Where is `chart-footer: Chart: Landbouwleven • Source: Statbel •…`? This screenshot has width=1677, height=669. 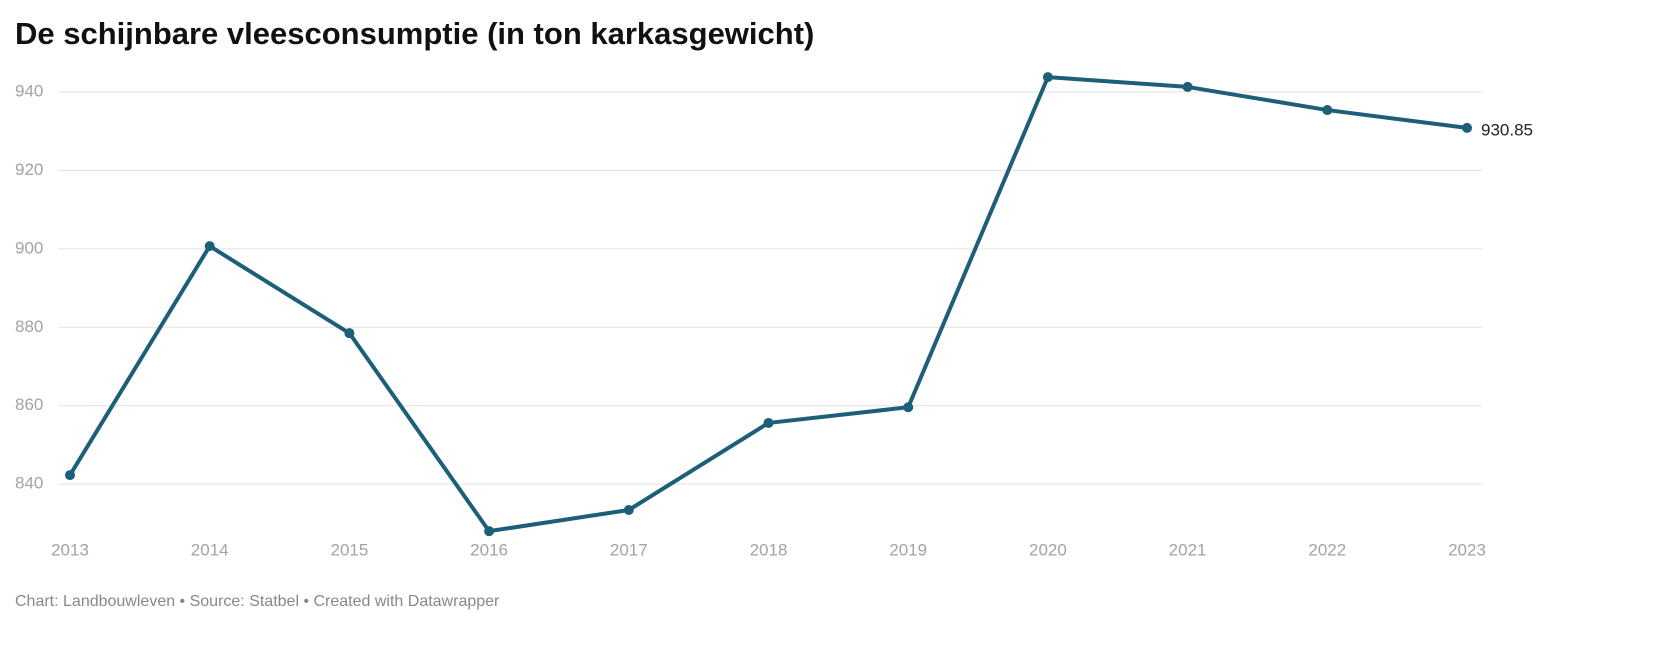 chart-footer: Chart: Landbouwleven • Source: Statbel •… is located at coordinates (257, 601).